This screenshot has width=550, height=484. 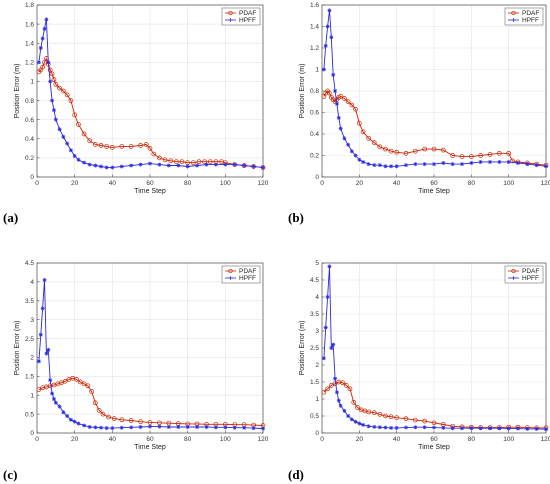 I want to click on y-tick-label: 0.6, so click(x=29, y=120).